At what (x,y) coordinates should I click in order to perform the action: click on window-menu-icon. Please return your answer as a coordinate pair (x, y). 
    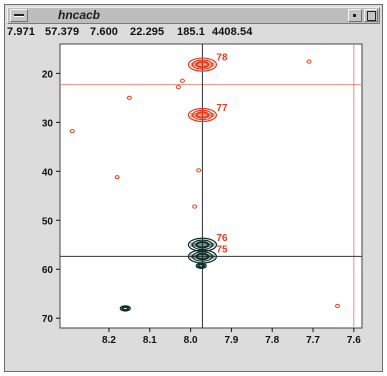
    Looking at the image, I should click on (19, 15).